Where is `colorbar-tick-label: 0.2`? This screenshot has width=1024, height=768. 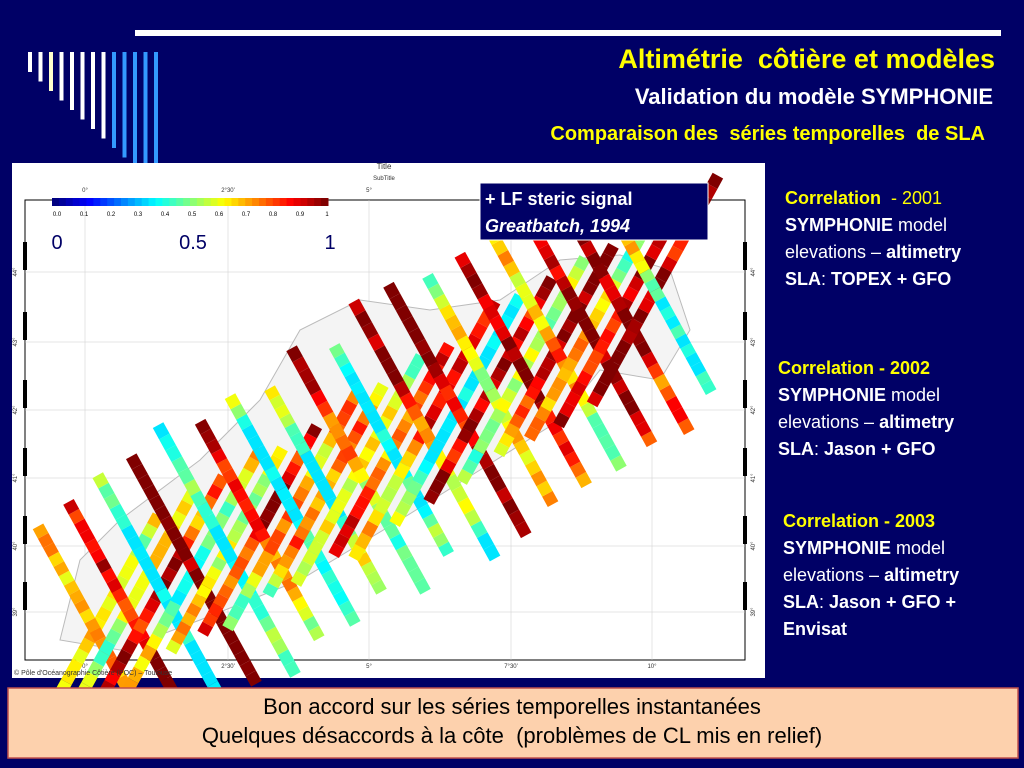 colorbar-tick-label: 0.2 is located at coordinates (111, 215).